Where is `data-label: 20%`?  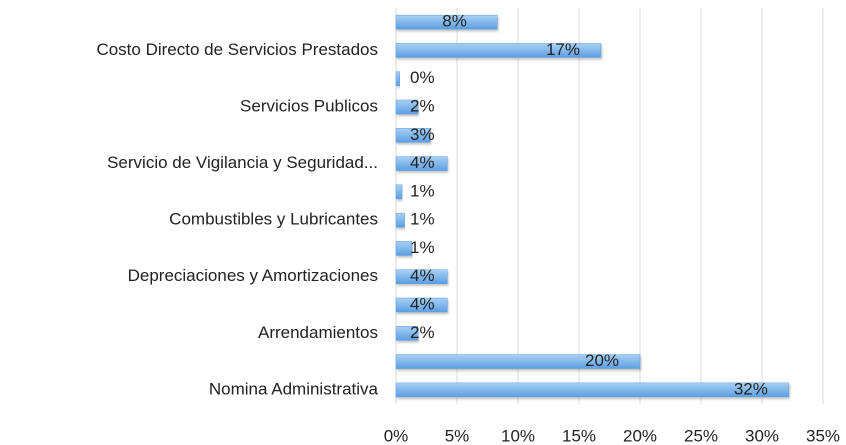
data-label: 20% is located at coordinates (602, 360).